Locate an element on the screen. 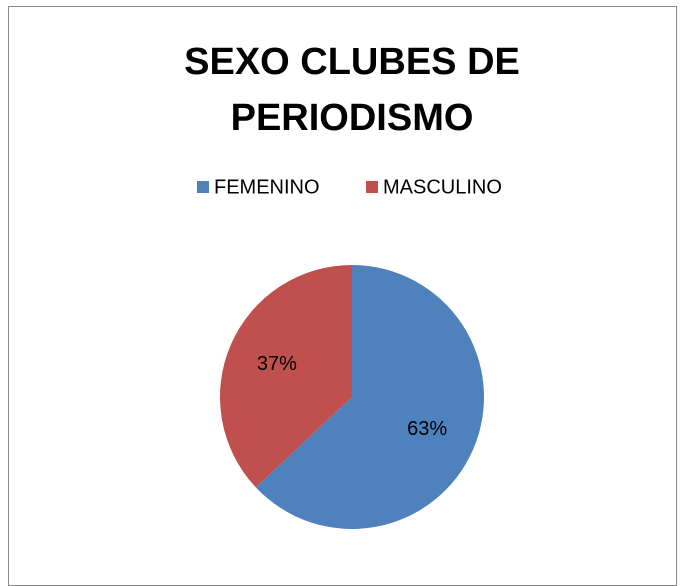  pie-slice is located at coordinates (285, 376).